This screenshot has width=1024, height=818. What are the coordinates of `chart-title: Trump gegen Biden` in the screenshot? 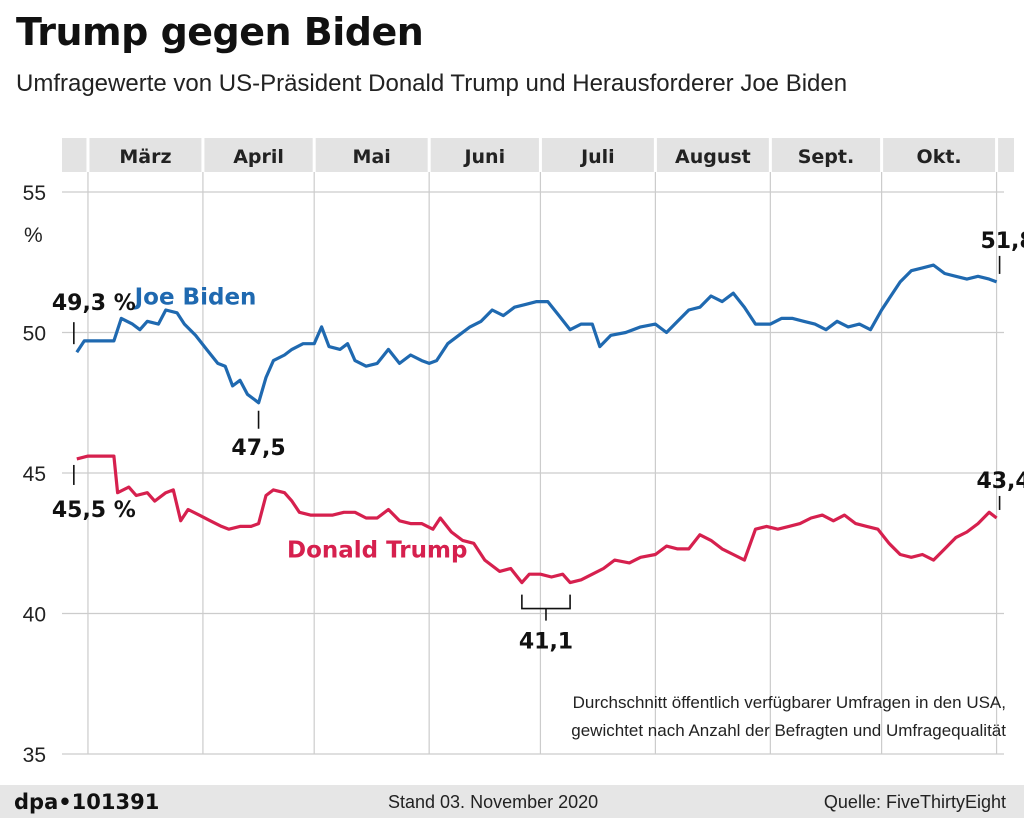 It's located at (220, 32).